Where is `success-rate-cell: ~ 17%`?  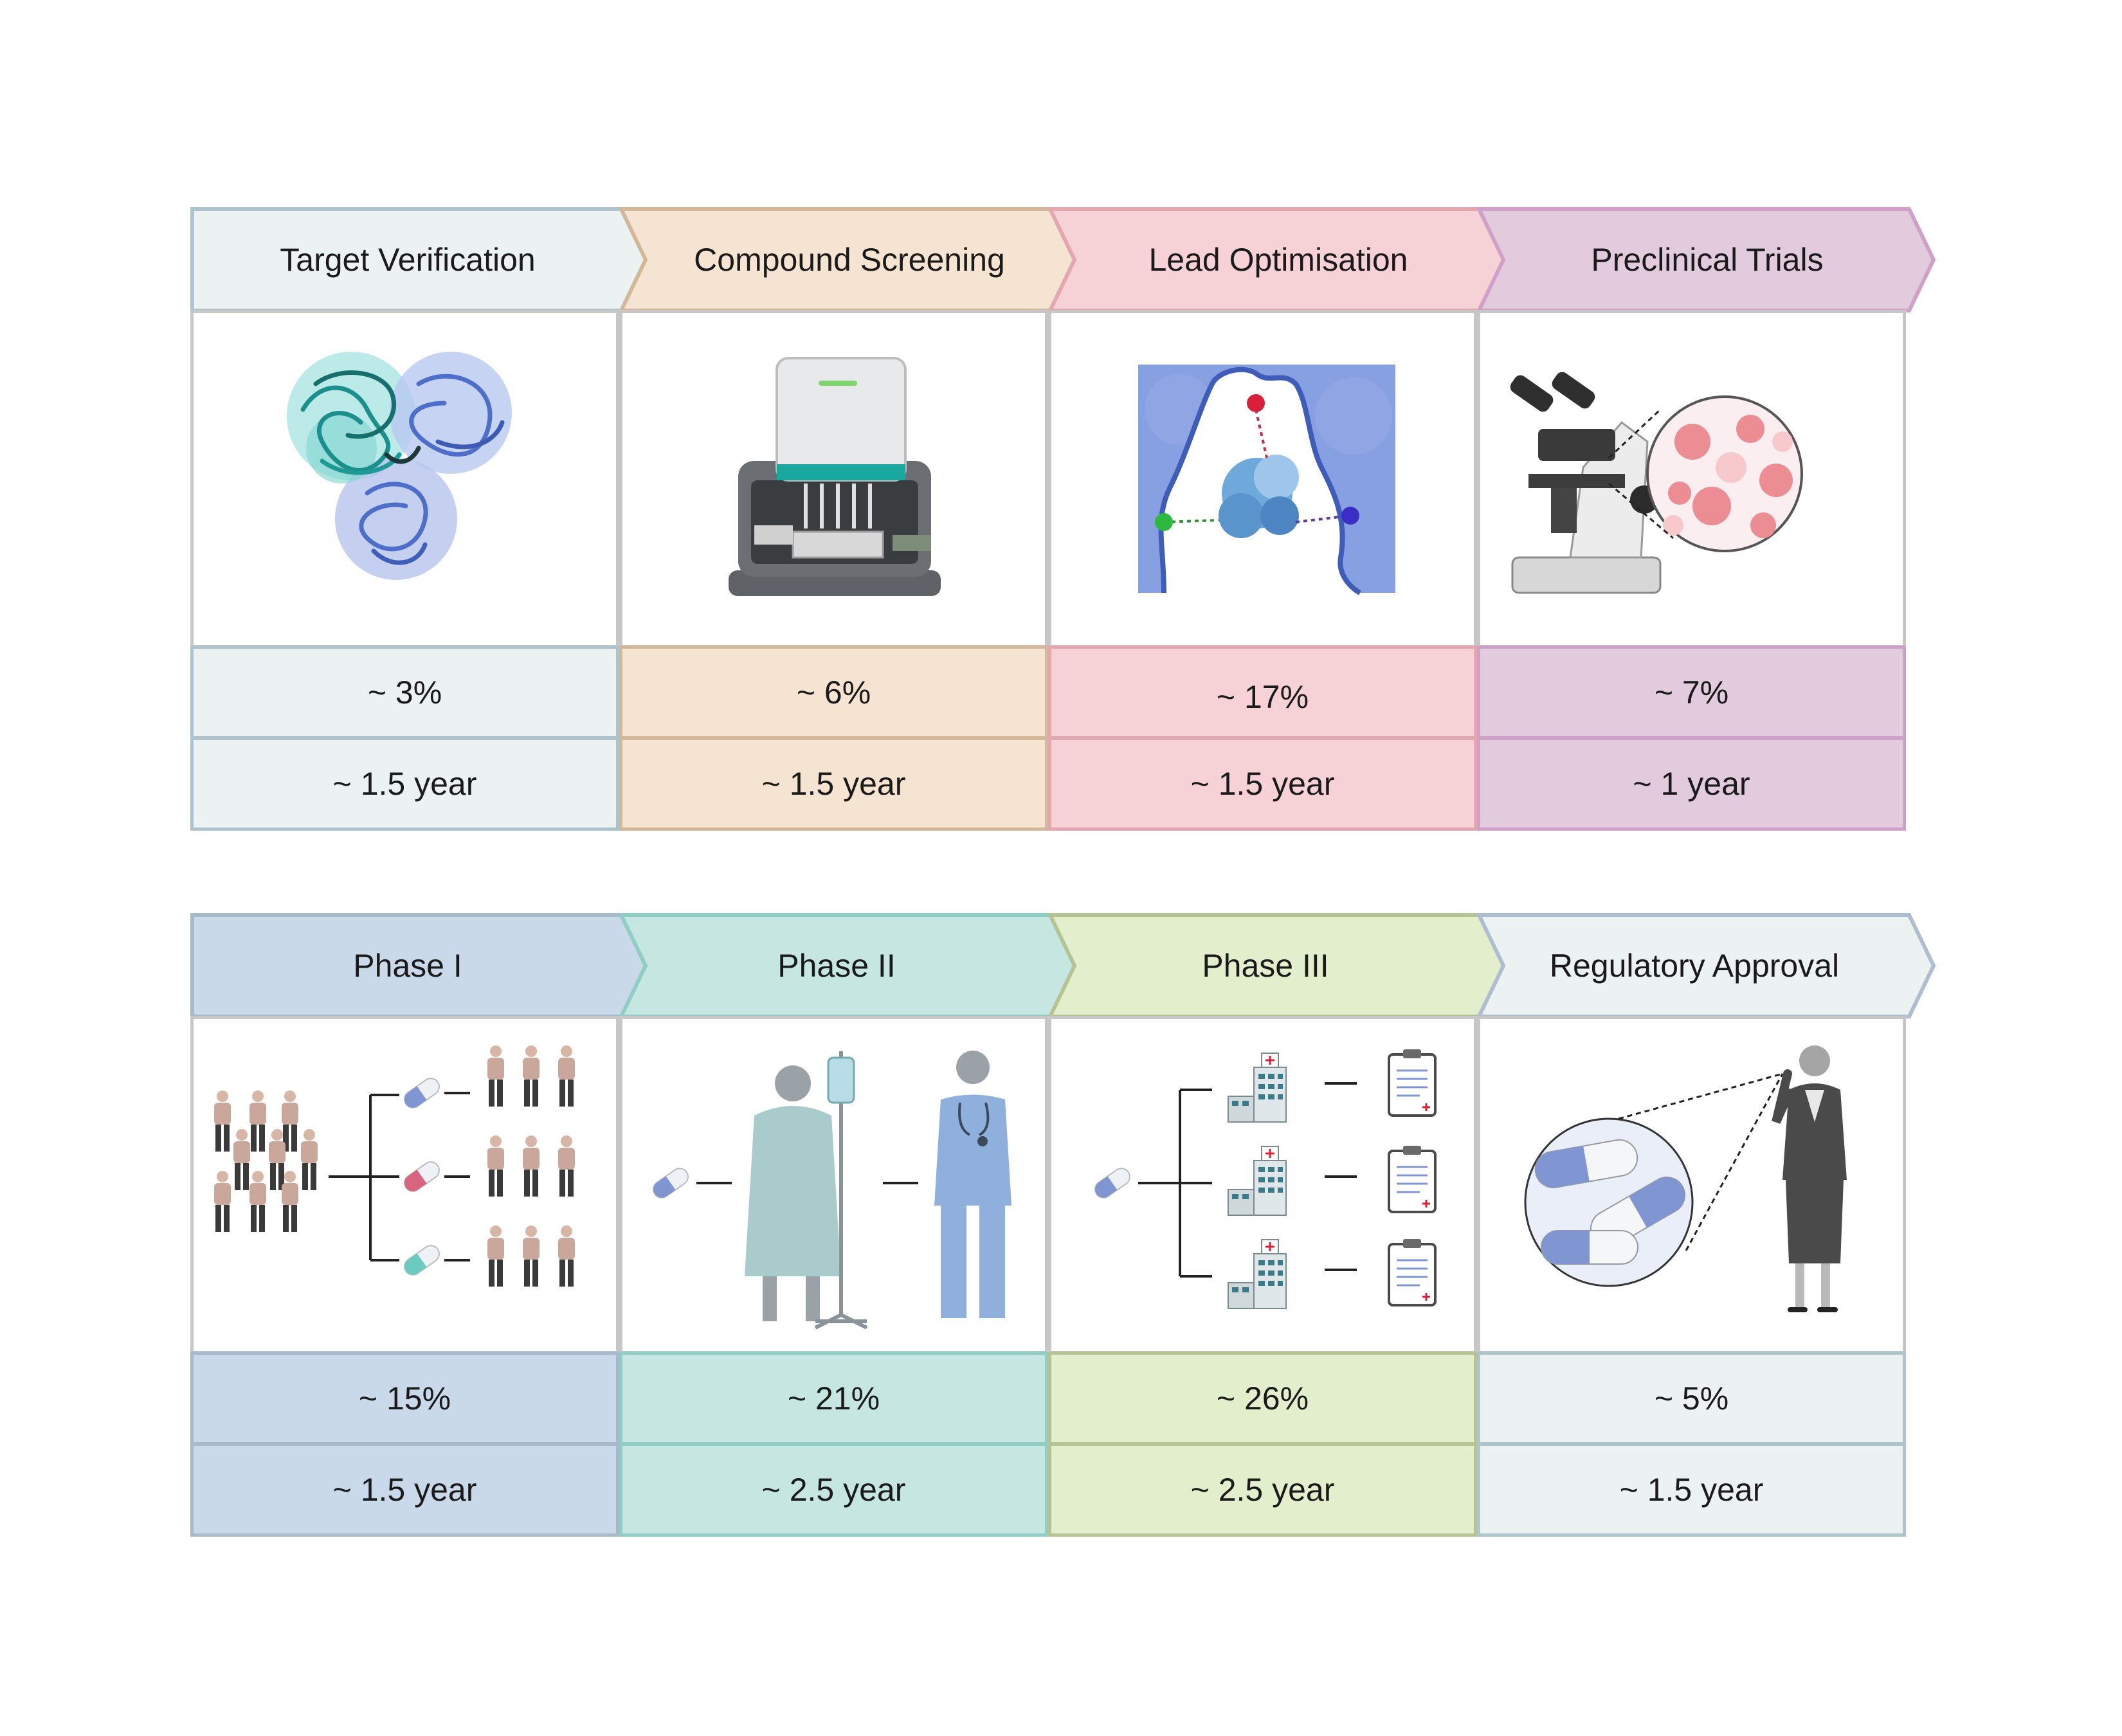
success-rate-cell: ~ 17% is located at coordinates (1262, 692).